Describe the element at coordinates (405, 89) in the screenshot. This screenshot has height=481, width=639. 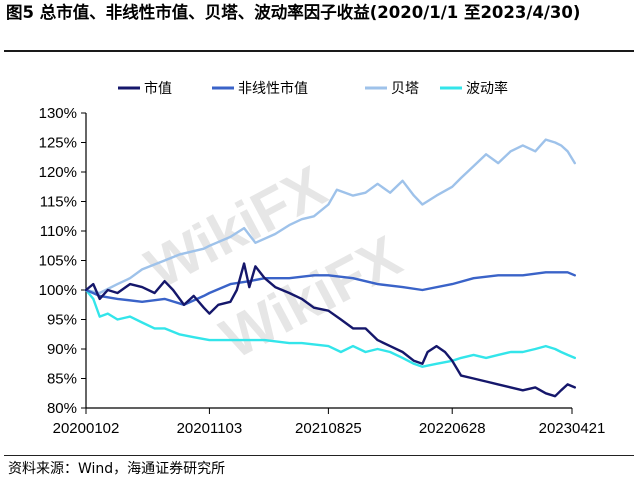
I see `legend-label-2: 贝塔` at that location.